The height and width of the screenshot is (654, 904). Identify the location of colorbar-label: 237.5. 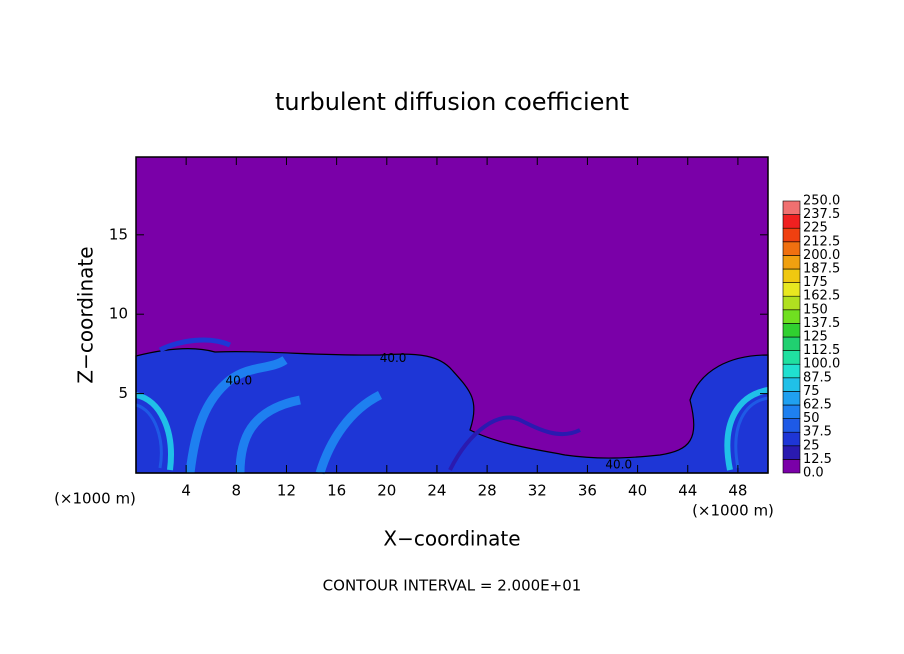
(821, 214).